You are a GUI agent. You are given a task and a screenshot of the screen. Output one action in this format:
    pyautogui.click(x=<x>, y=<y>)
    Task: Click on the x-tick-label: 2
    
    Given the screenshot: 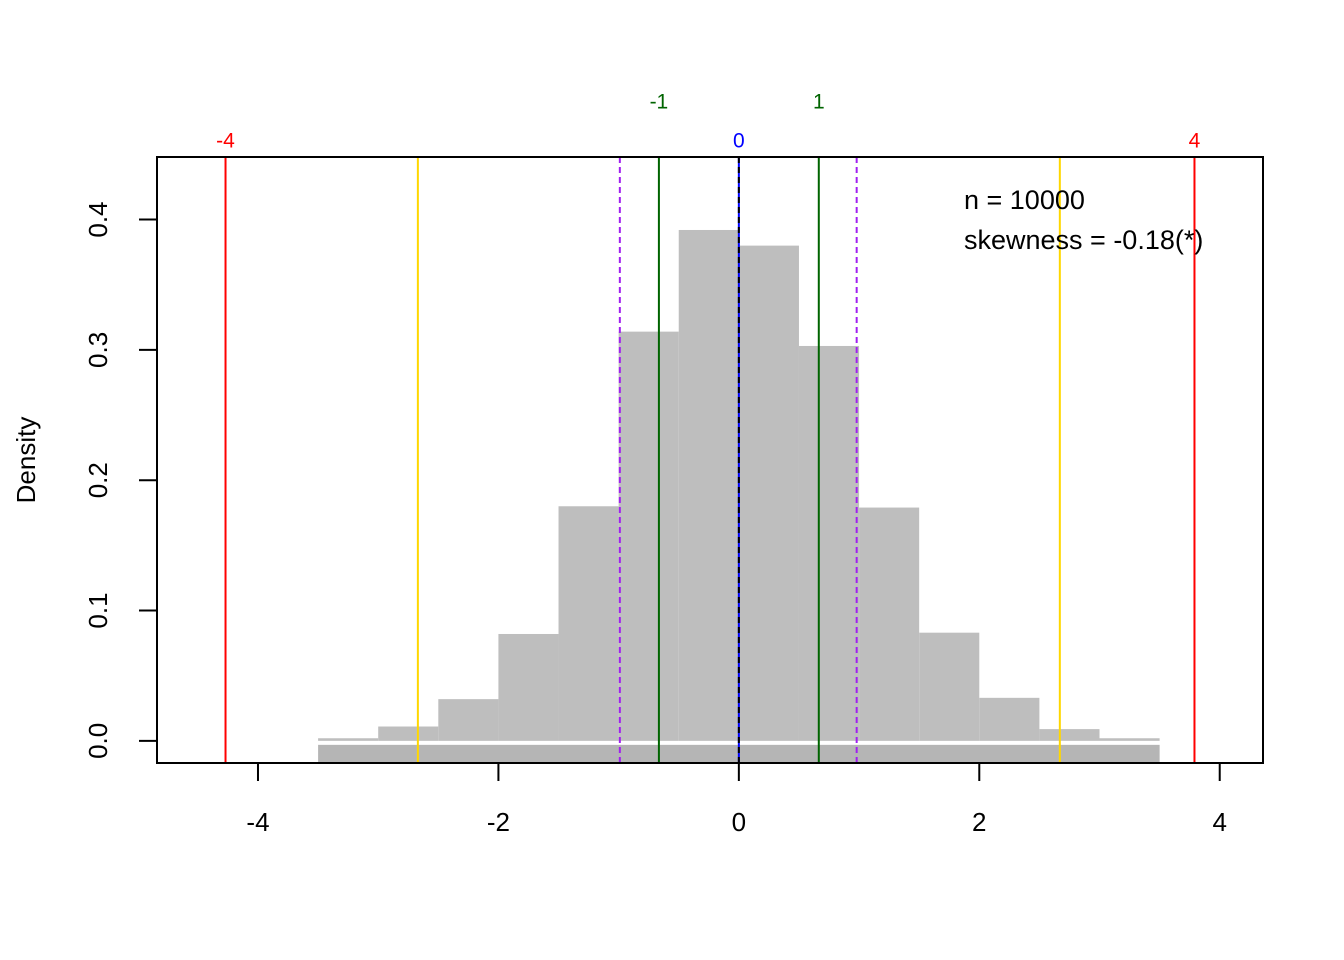 What is the action you would take?
    pyautogui.click(x=979, y=822)
    